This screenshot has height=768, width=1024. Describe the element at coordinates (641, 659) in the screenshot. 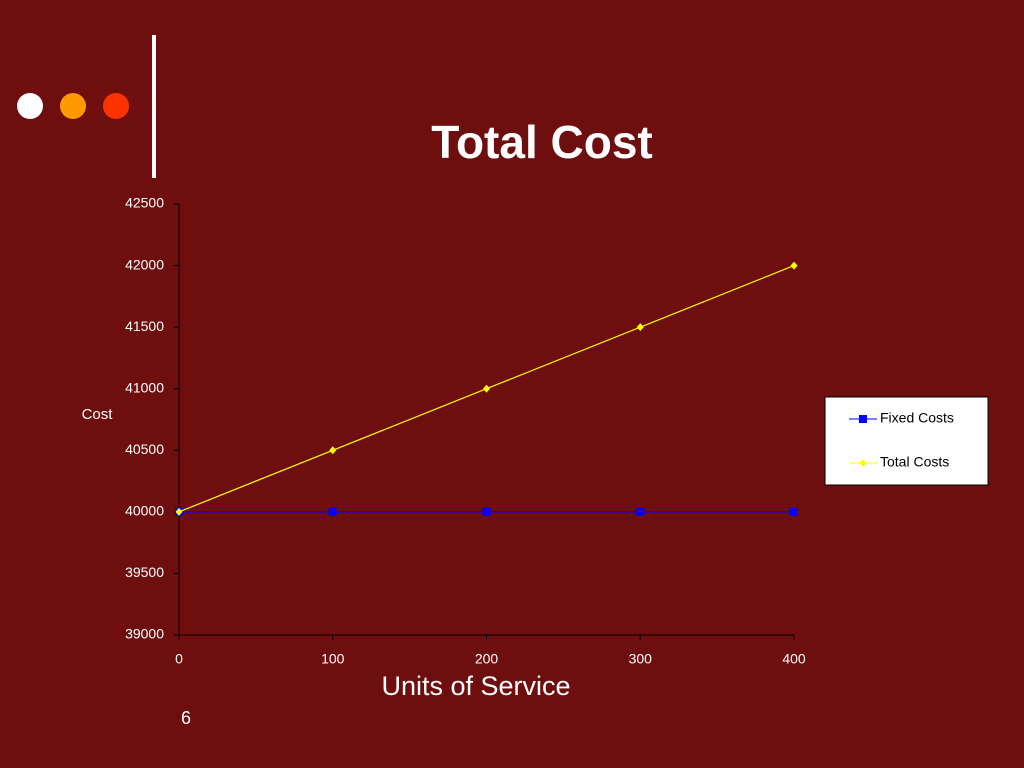

I see `x-tick-label: 300` at that location.